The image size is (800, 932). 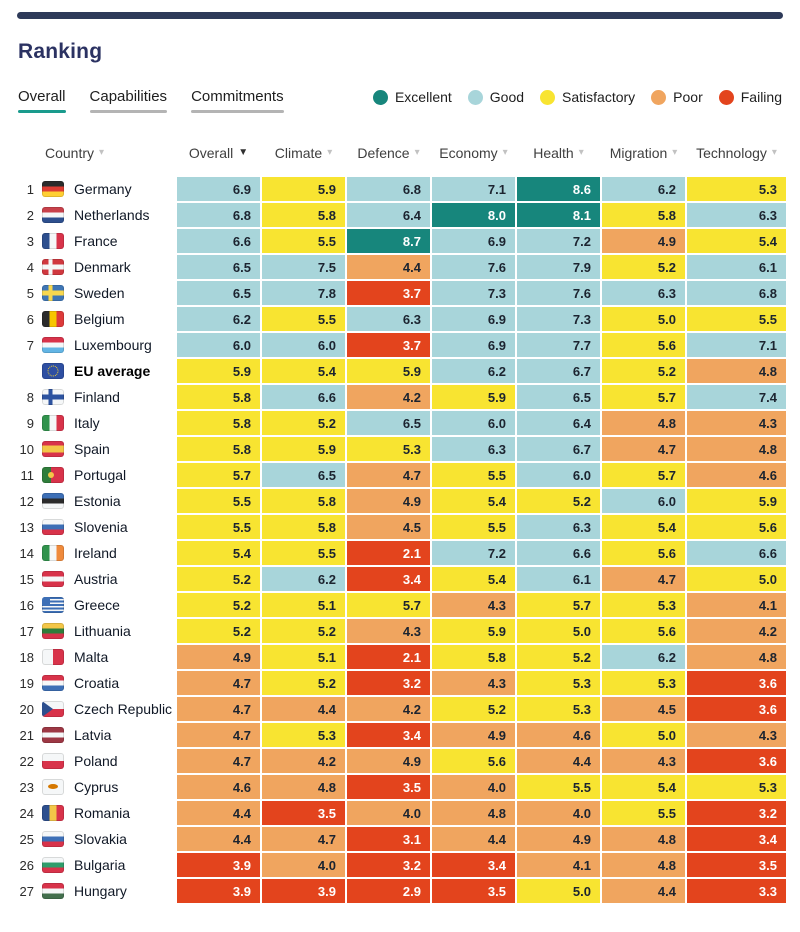 What do you see at coordinates (643, 865) in the screenshot?
I see `score-cell: 4.8` at bounding box center [643, 865].